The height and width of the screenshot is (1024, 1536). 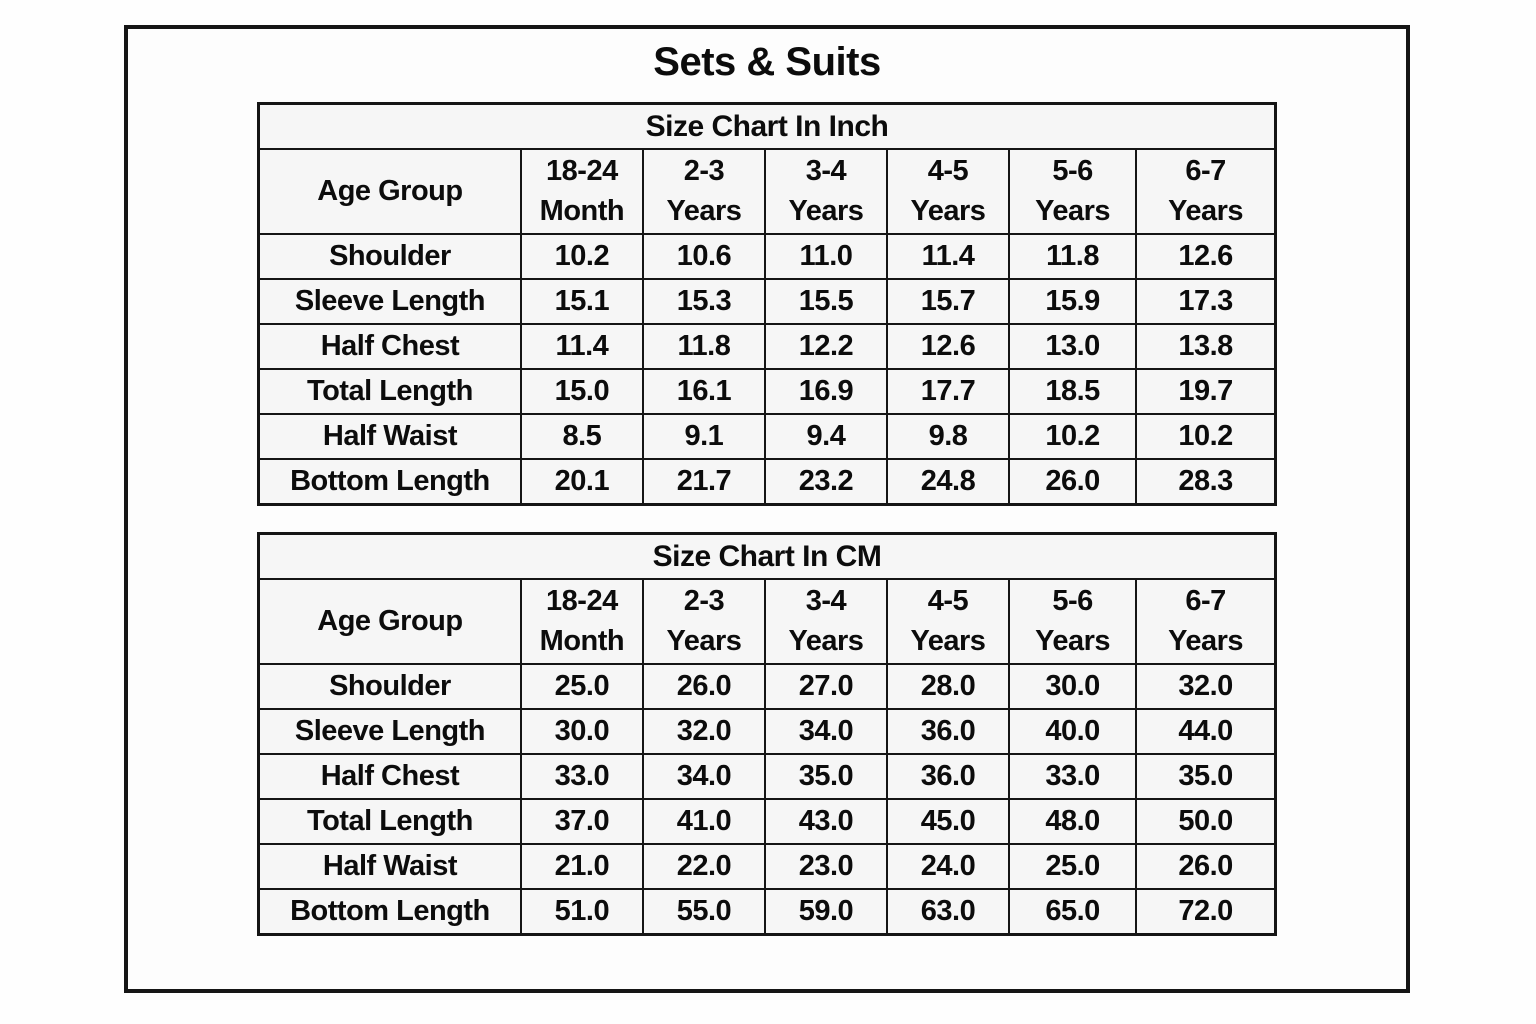 I want to click on row-label: Total Length, so click(x=389, y=821).